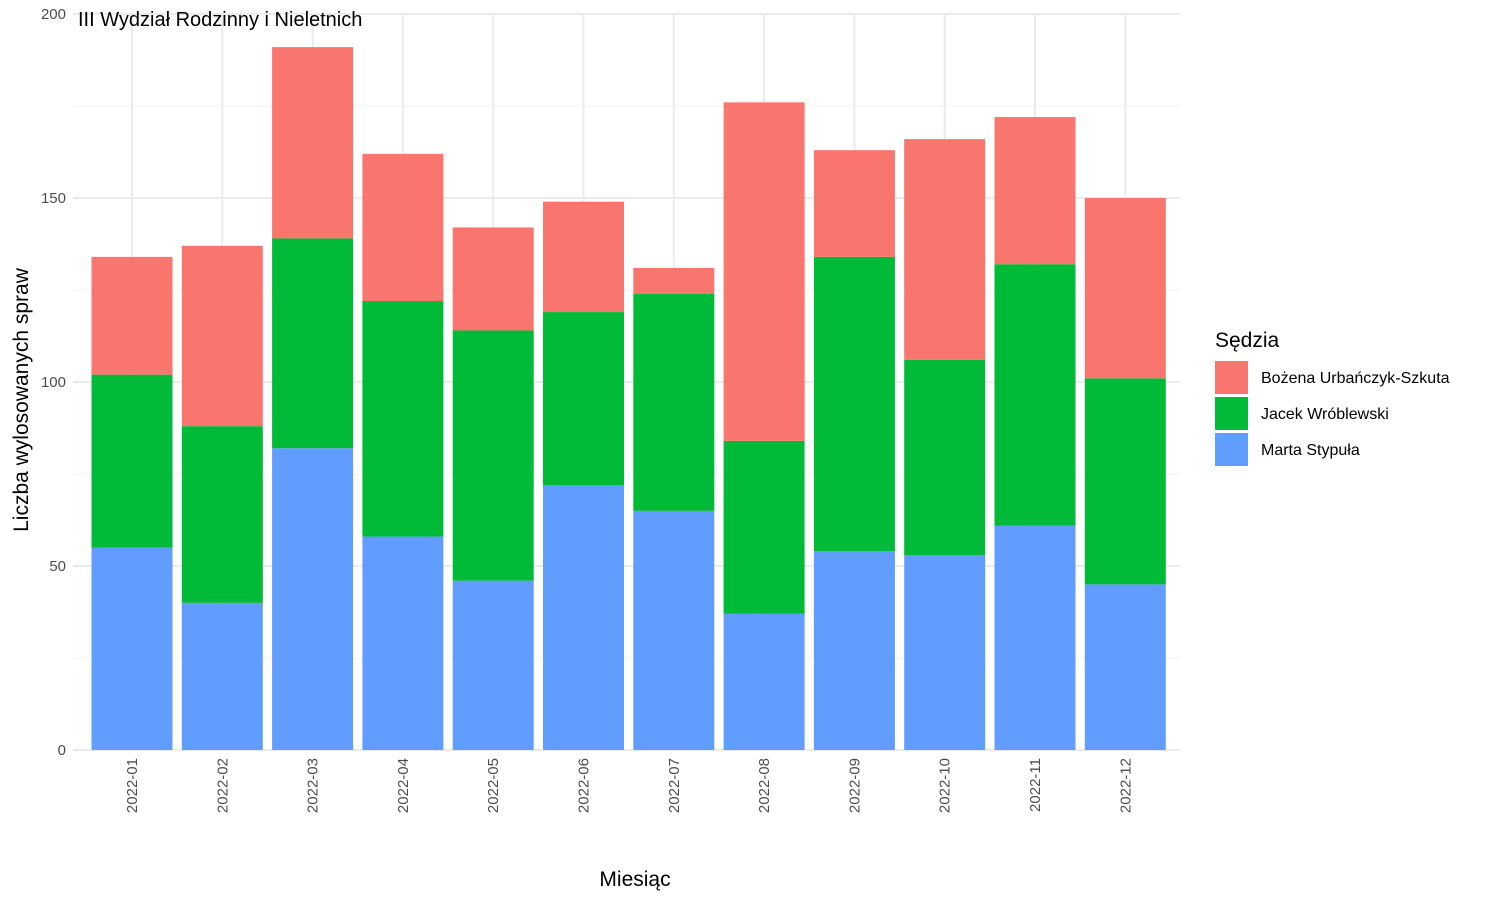 Image resolution: width=1500 pixels, height=900 pixels. I want to click on y-axis-ticks: 0 50 100 150 200, so click(53, 382).